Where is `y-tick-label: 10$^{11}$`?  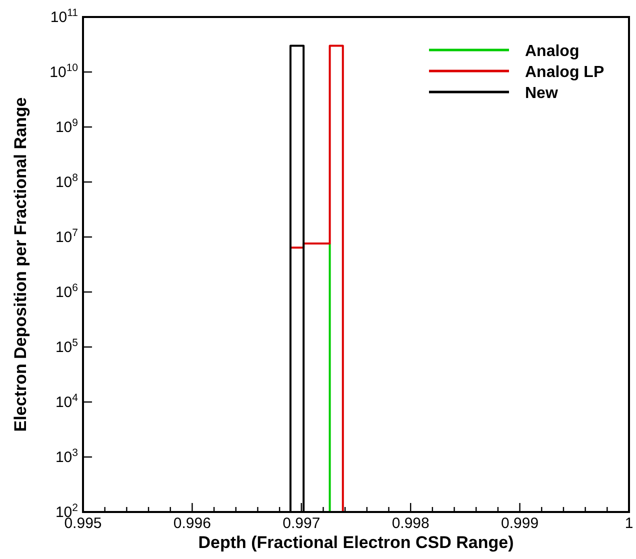
y-tick-label: 10$^{11}$ is located at coordinates (64, 16).